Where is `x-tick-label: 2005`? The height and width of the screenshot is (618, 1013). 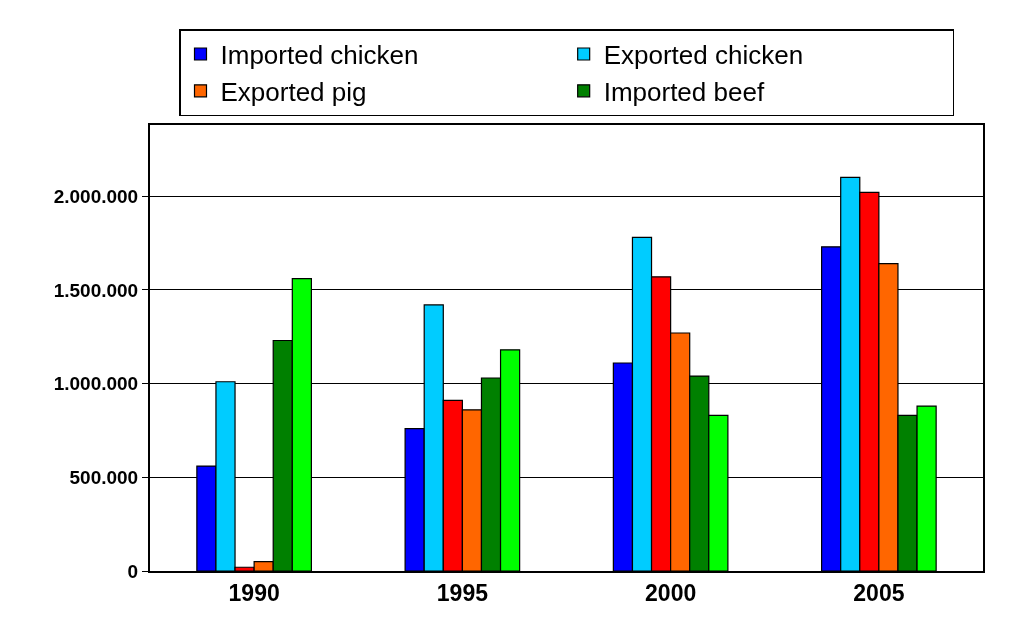
x-tick-label: 2005 is located at coordinates (879, 592).